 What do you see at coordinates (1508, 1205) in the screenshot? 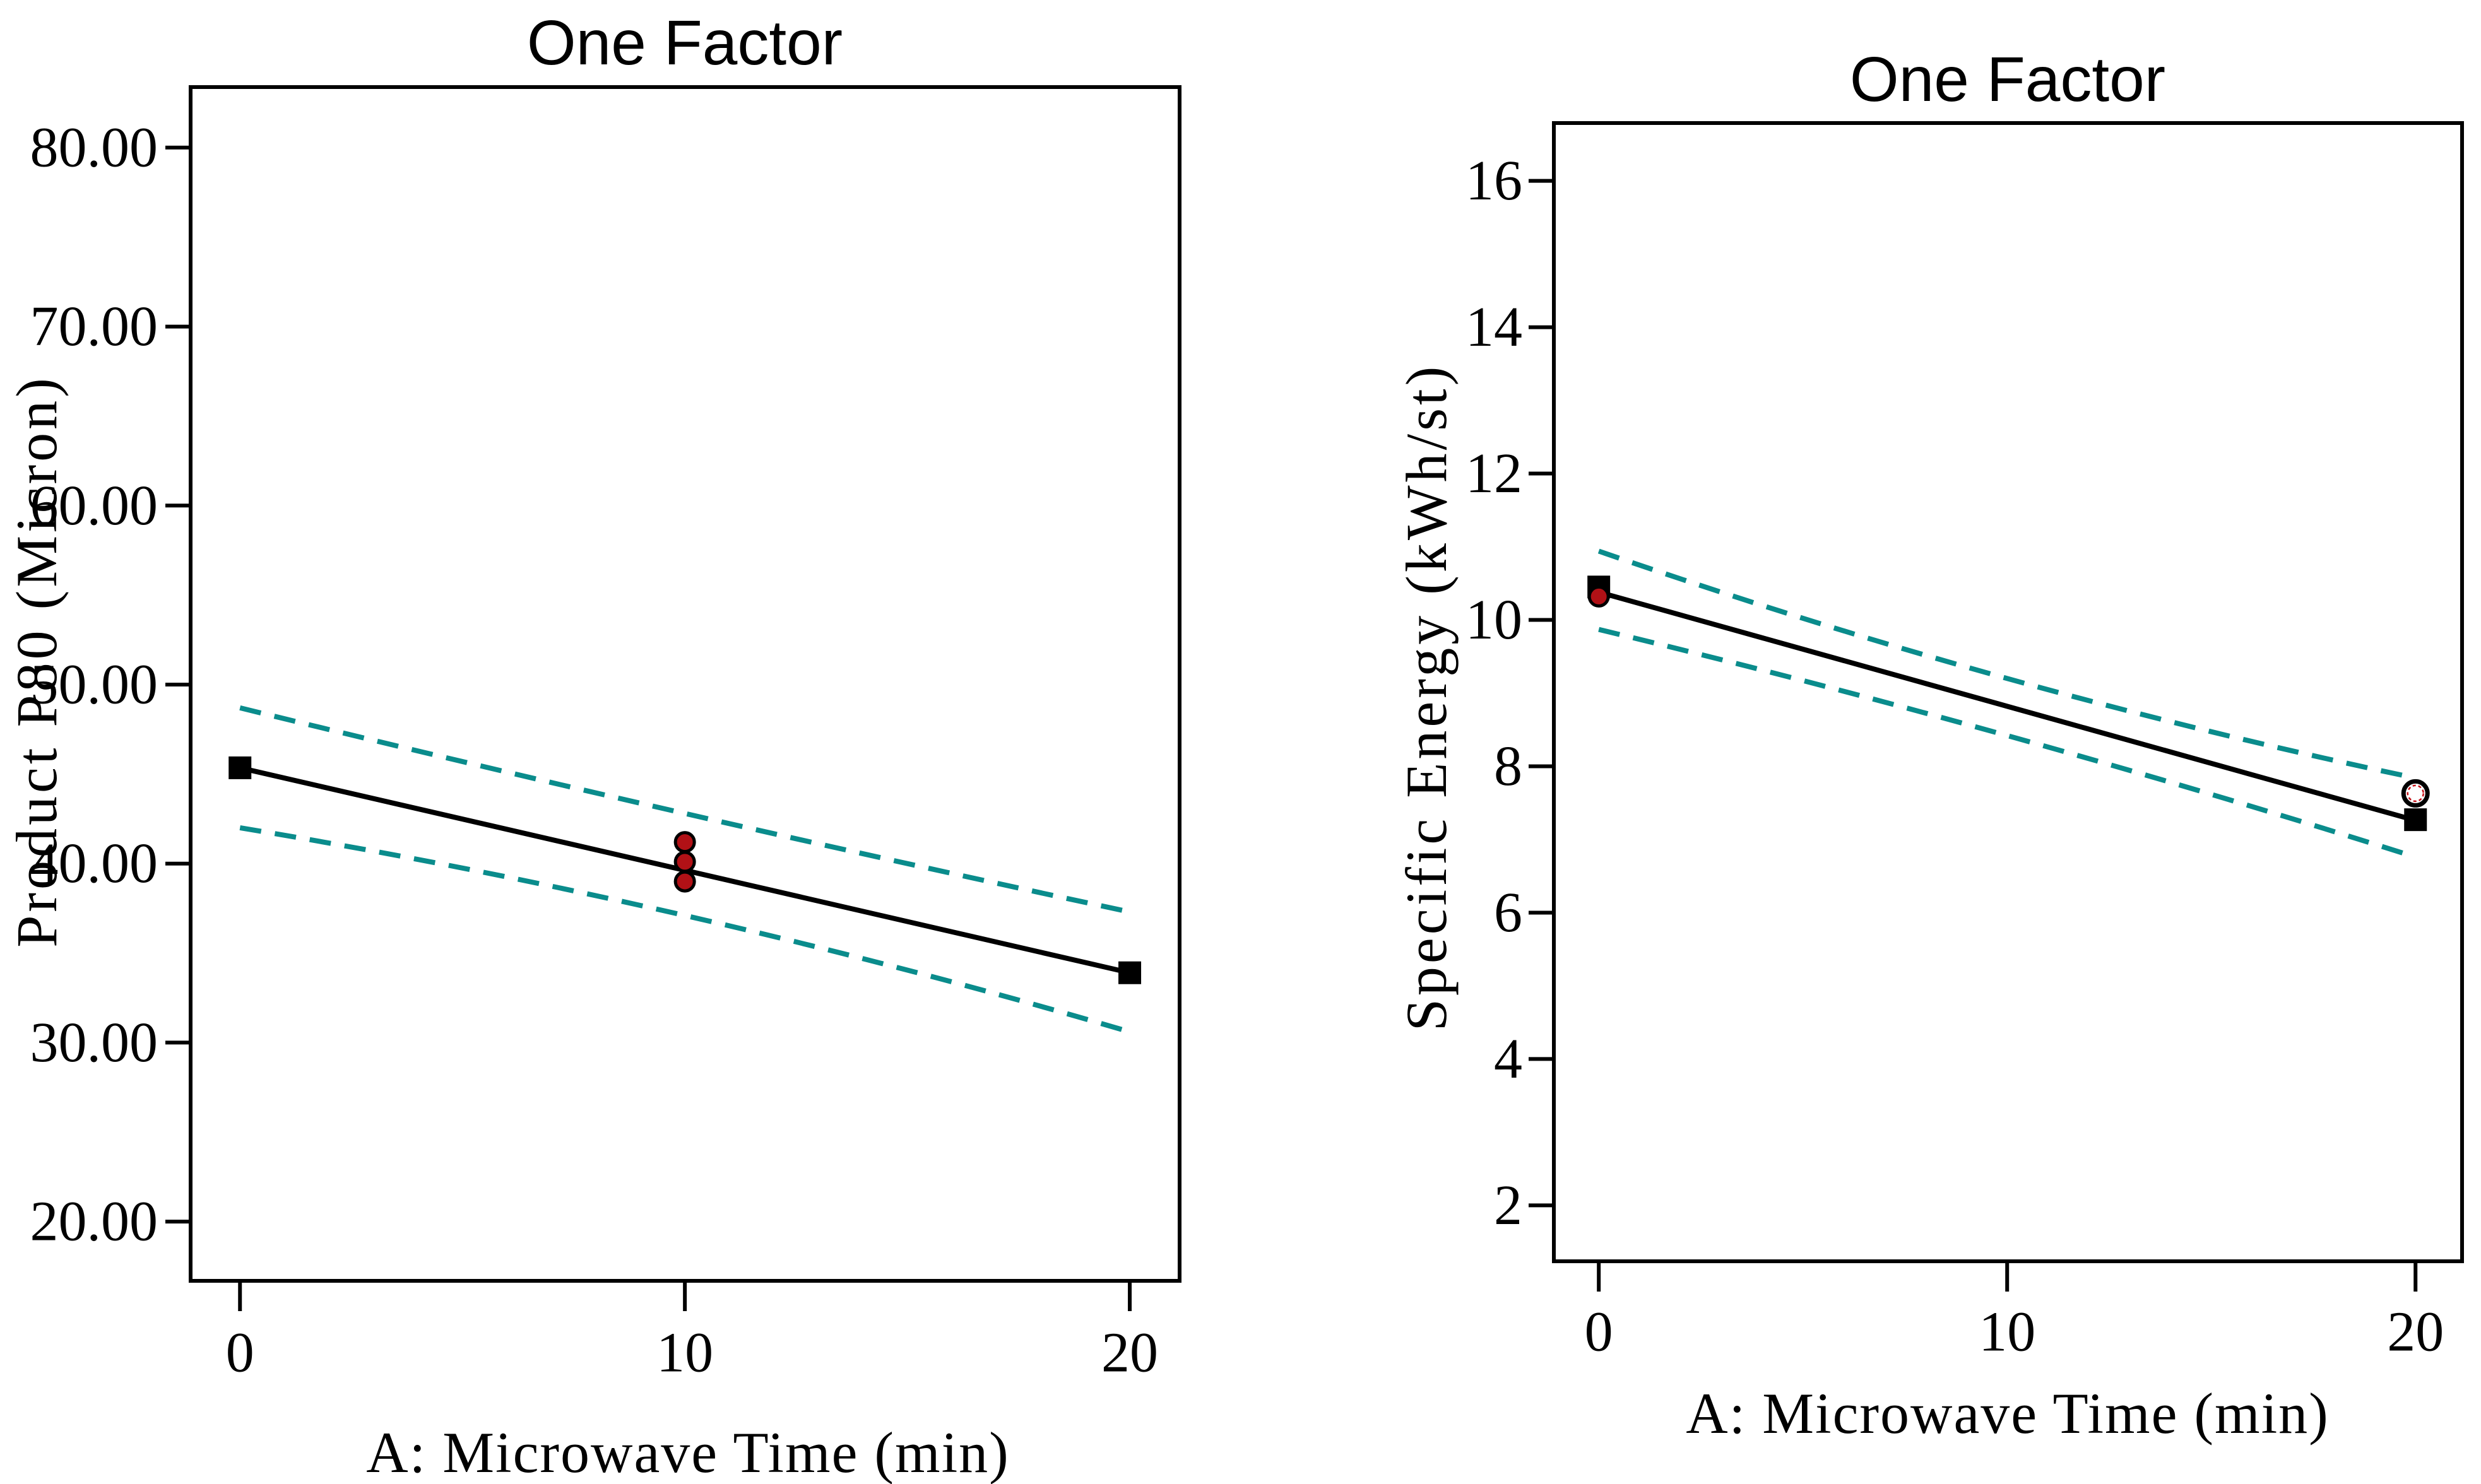
I see `y-tick-label: 2` at bounding box center [1508, 1205].